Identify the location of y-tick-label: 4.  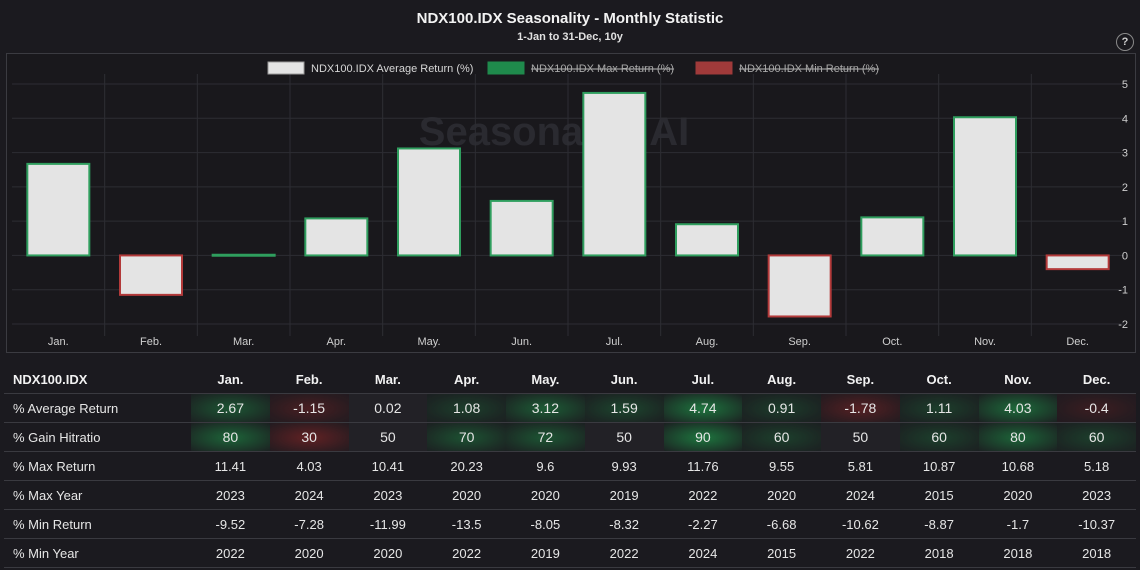
(1125, 119).